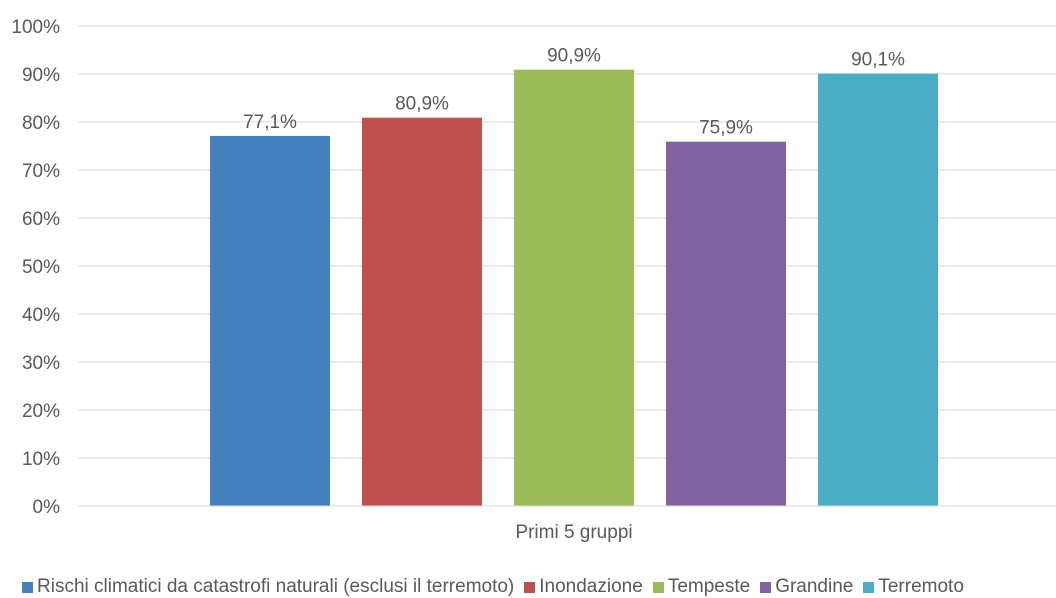 The height and width of the screenshot is (598, 1056). I want to click on legend-label: Inondazione, so click(591, 586).